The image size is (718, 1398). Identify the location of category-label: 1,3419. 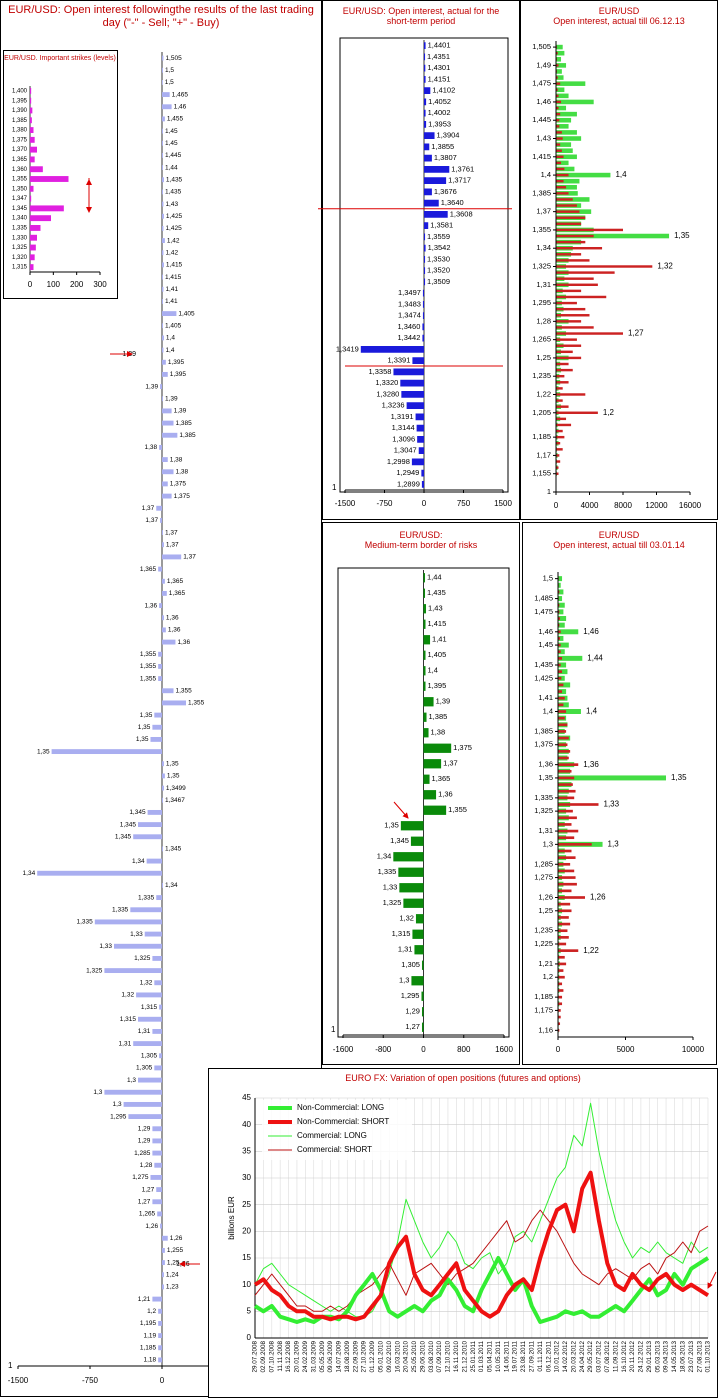
(347, 348).